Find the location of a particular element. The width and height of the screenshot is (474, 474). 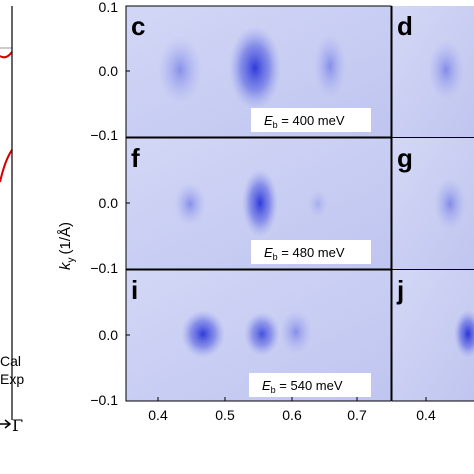

panel-letter-j: j is located at coordinates (400, 290).